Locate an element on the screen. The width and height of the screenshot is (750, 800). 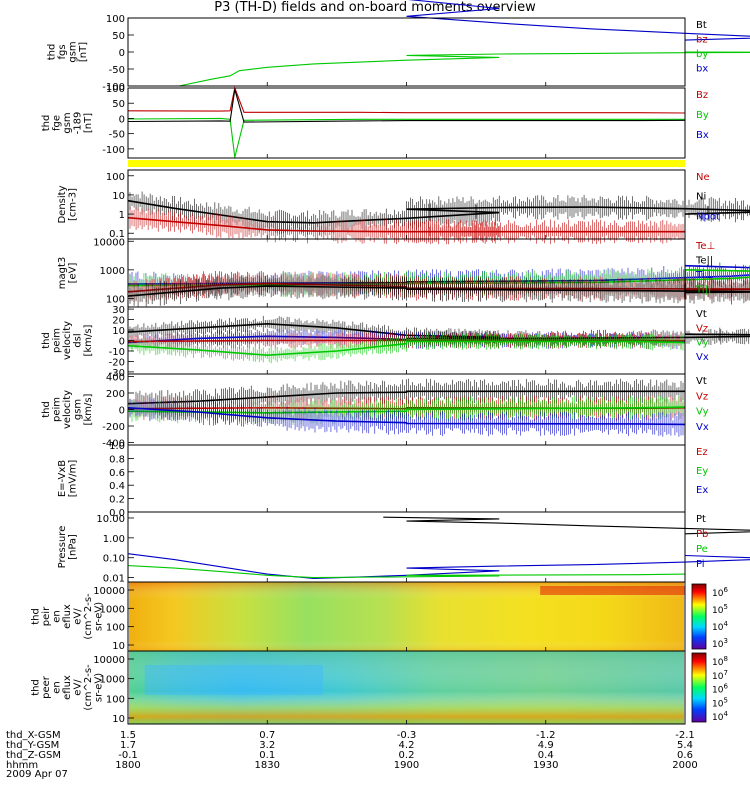
panel-10-colorbar is located at coordinates (699, 687).